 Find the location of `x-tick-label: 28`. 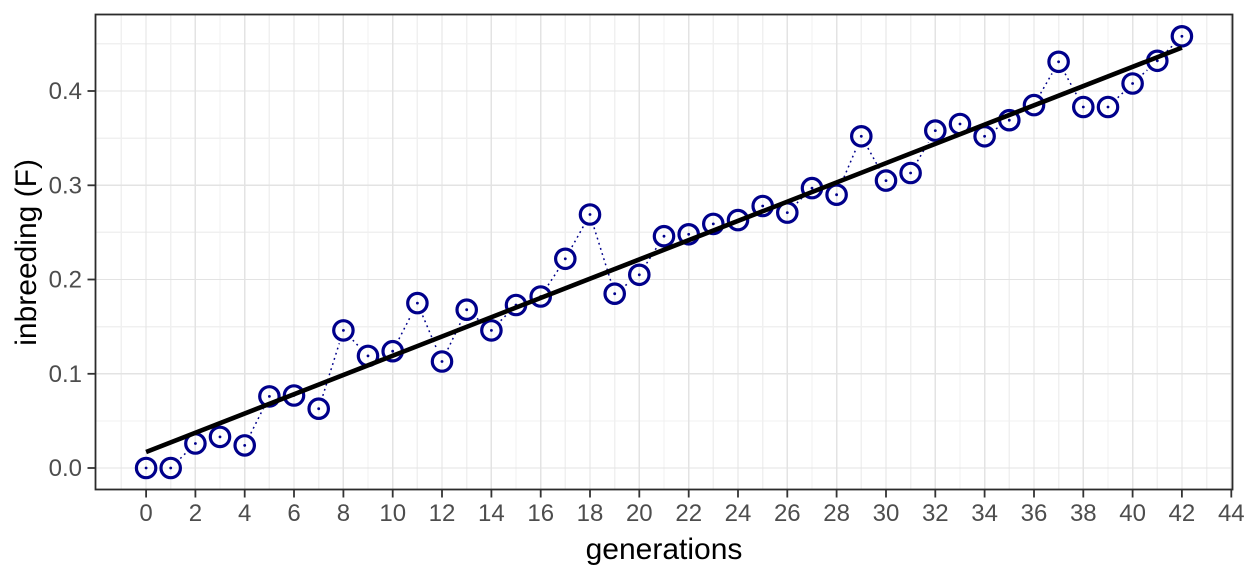

x-tick-label: 28 is located at coordinates (836, 513).